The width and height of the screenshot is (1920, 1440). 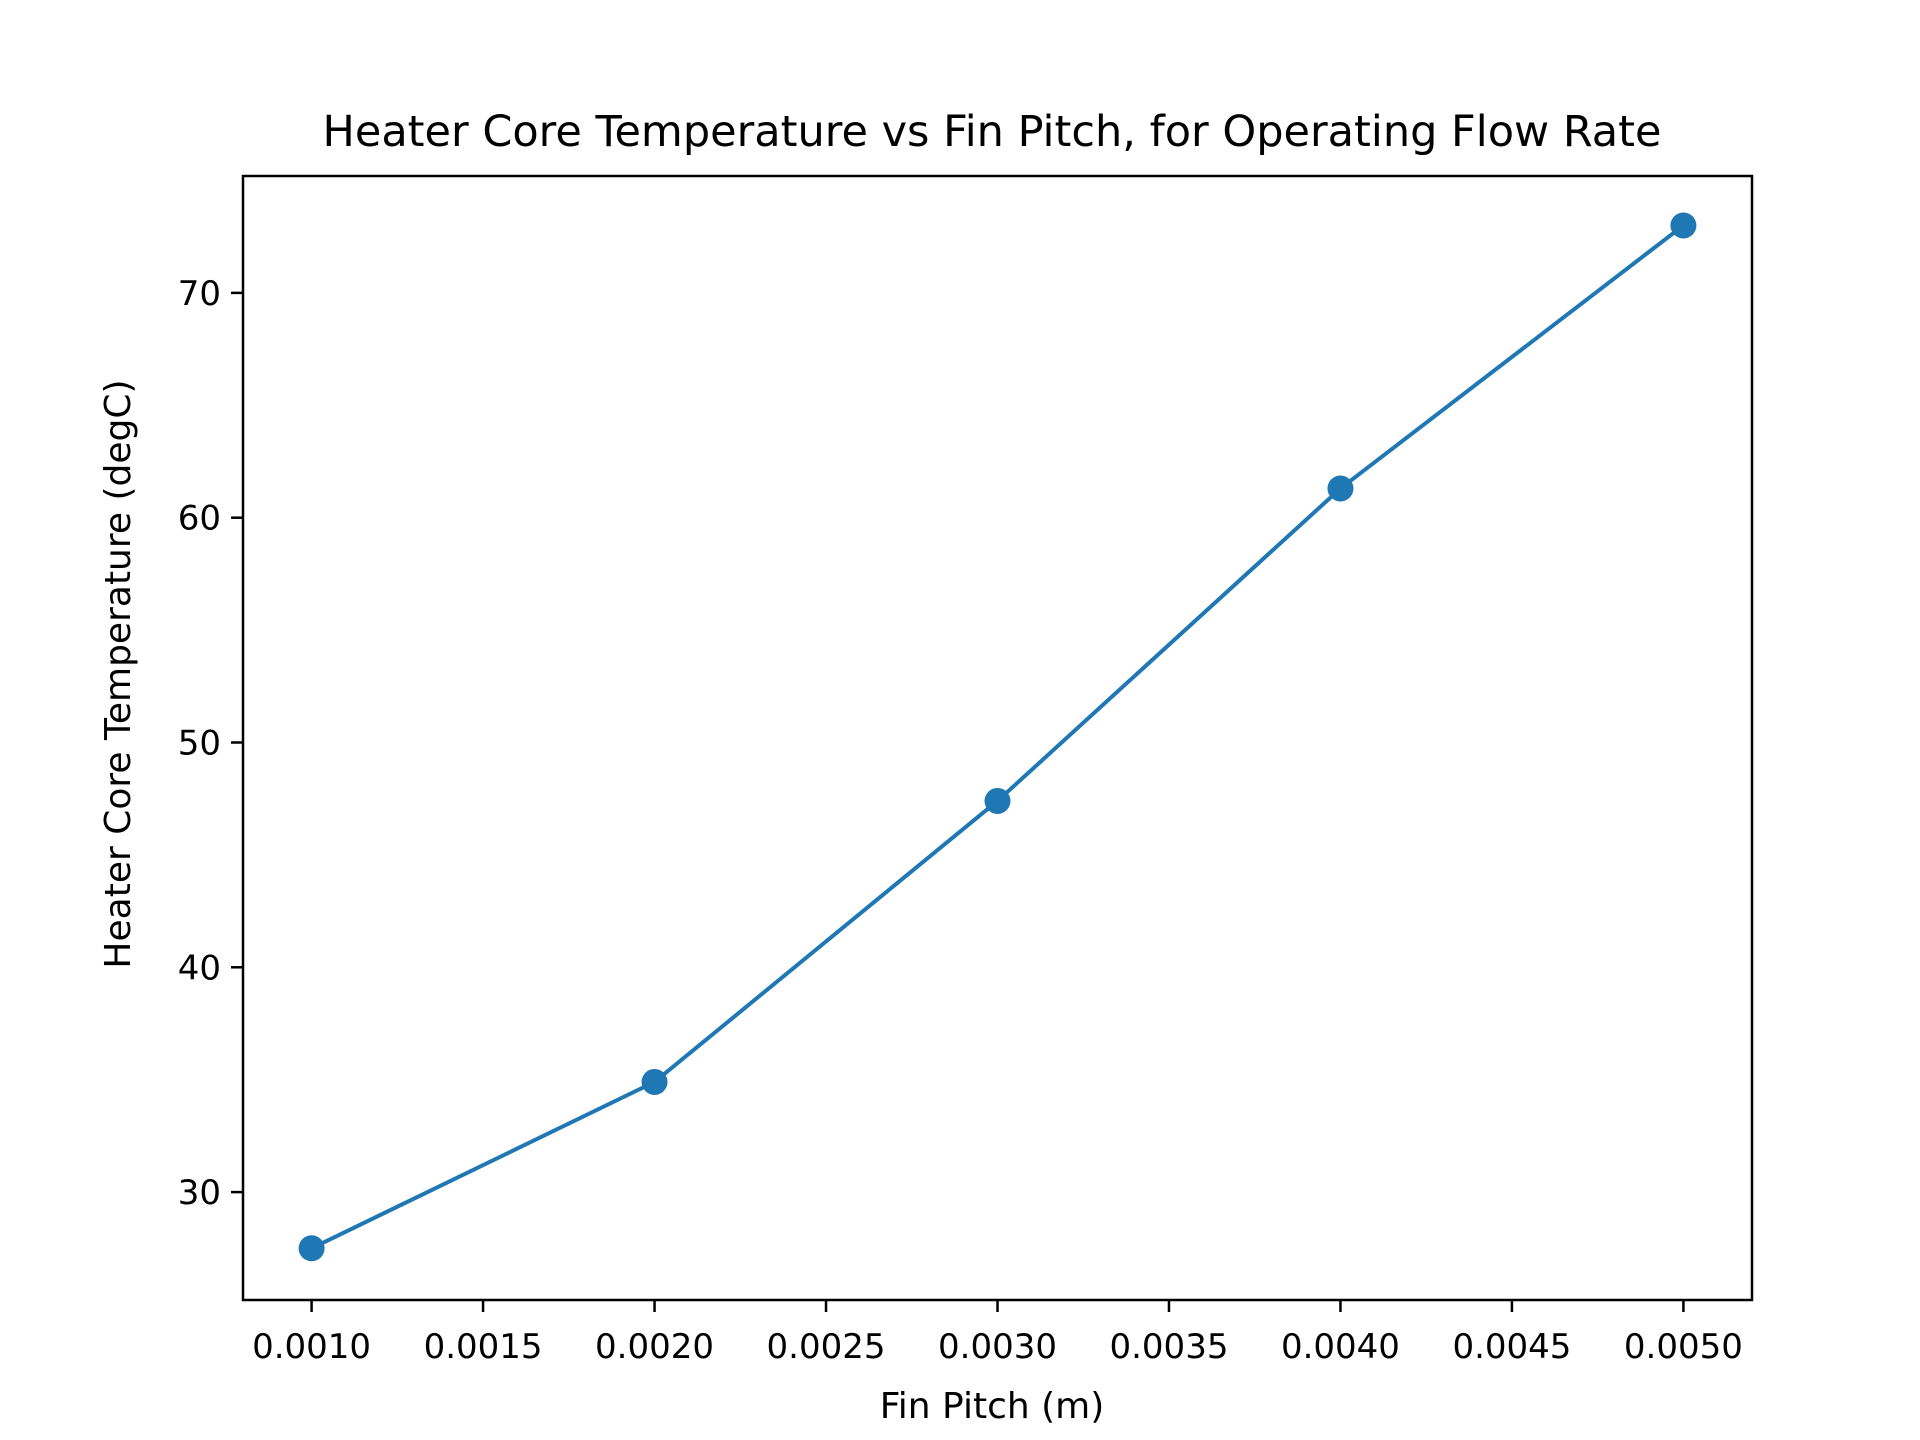 What do you see at coordinates (118, 673) in the screenshot?
I see `y-axis-label: Heater Core Temperature (degC)` at bounding box center [118, 673].